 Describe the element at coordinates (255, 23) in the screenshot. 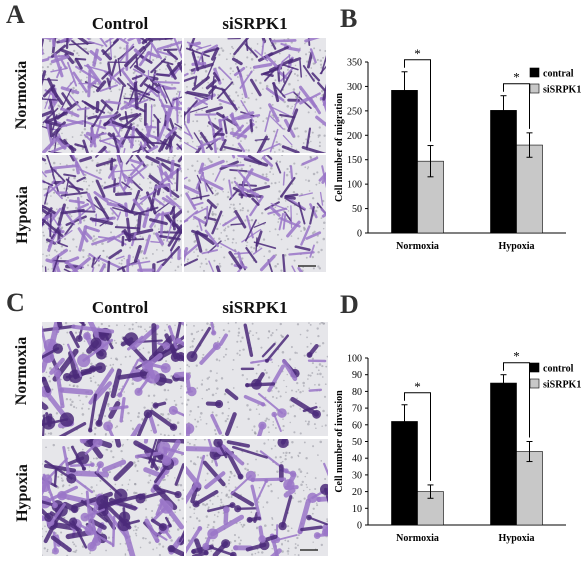

I see `column-heading-sisrpk1-a: siSRPK1` at that location.